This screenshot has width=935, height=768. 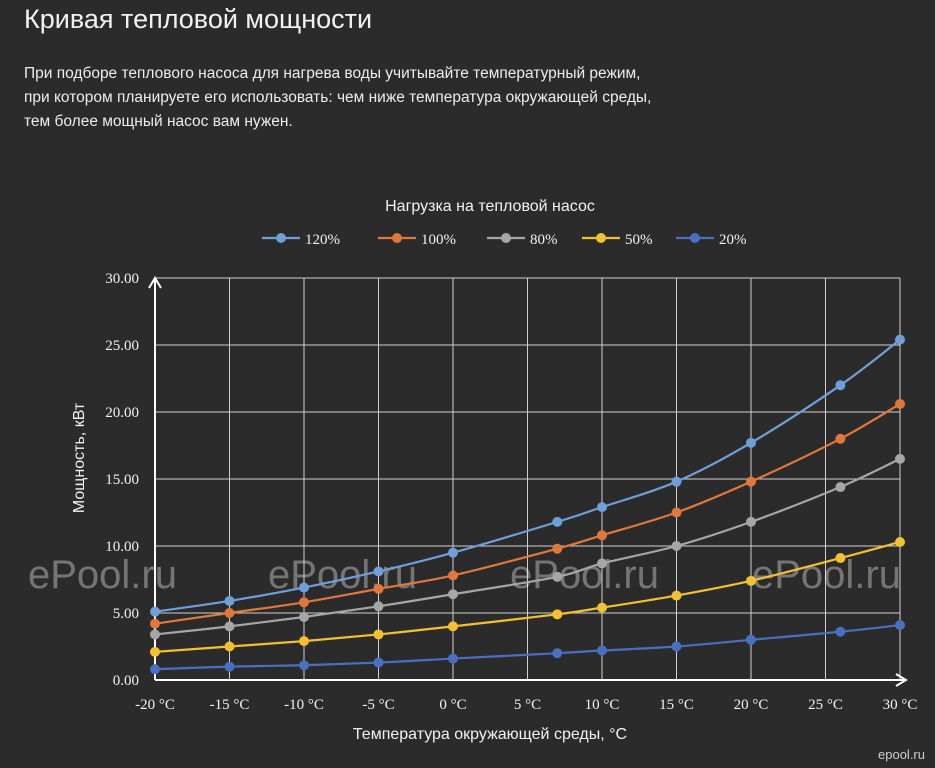 What do you see at coordinates (900, 705) in the screenshot?
I see `x-tick-label: 30 °C` at bounding box center [900, 705].